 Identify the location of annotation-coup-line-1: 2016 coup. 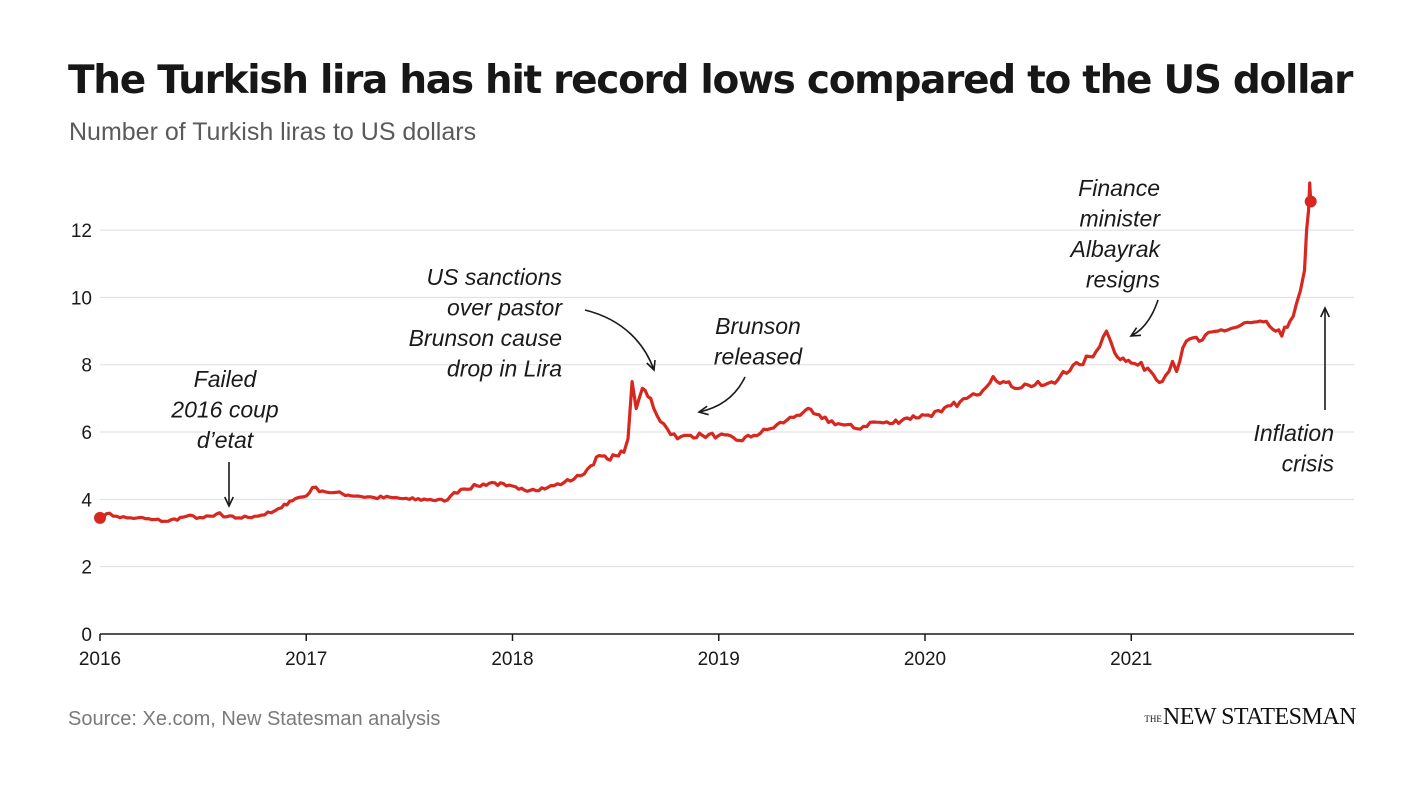
(224, 410).